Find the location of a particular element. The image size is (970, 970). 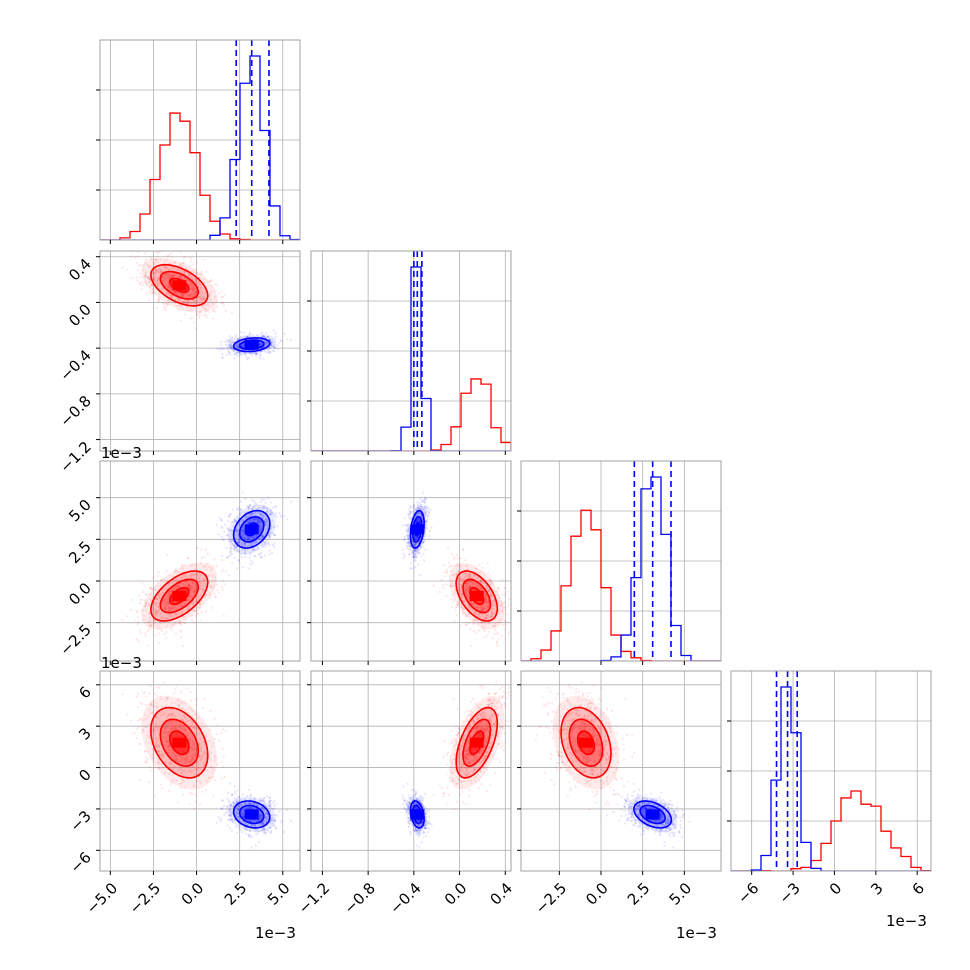

density-peak is located at coordinates (476, 596).